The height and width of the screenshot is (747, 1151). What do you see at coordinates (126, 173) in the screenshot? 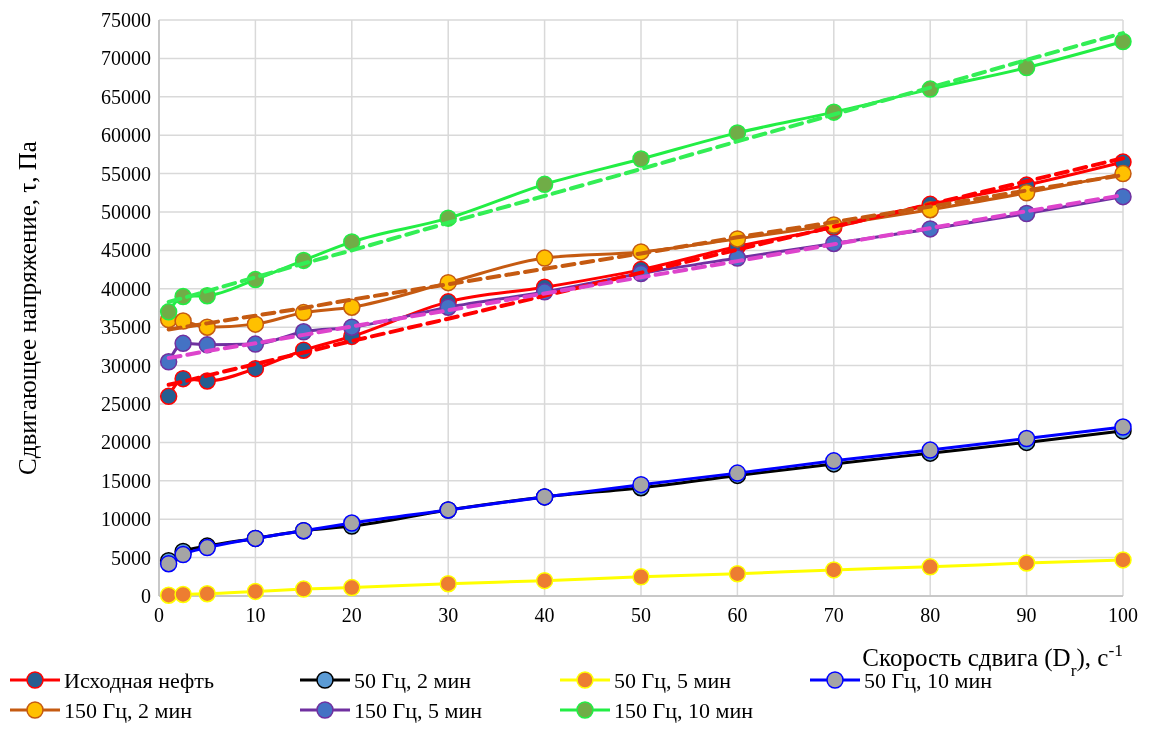
I see `y-tick-label: 55000` at bounding box center [126, 173].